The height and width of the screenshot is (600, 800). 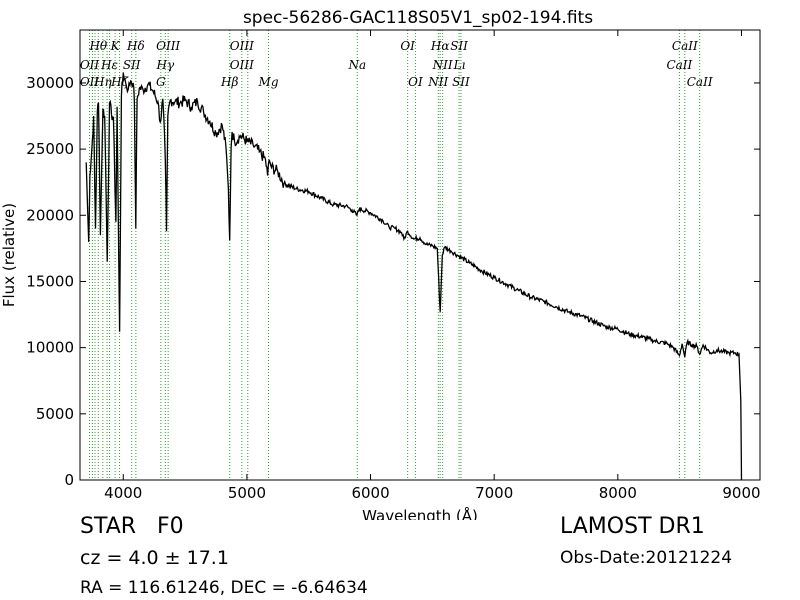 I want to click on y-tick-label: 25000, so click(x=50, y=149).